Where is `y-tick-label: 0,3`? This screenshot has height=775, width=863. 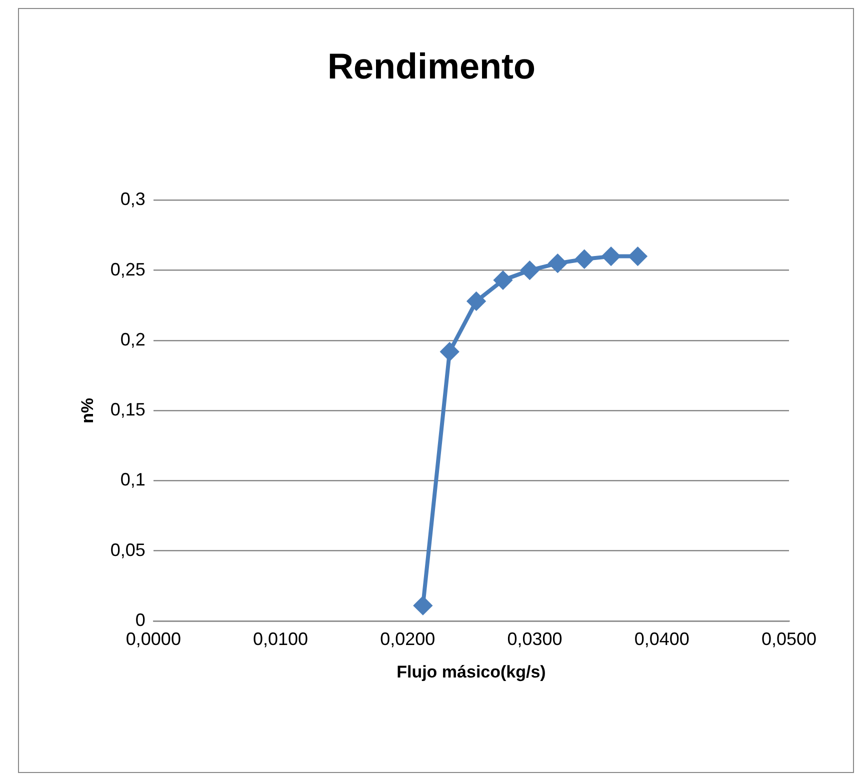
y-tick-label: 0,3 is located at coordinates (133, 199).